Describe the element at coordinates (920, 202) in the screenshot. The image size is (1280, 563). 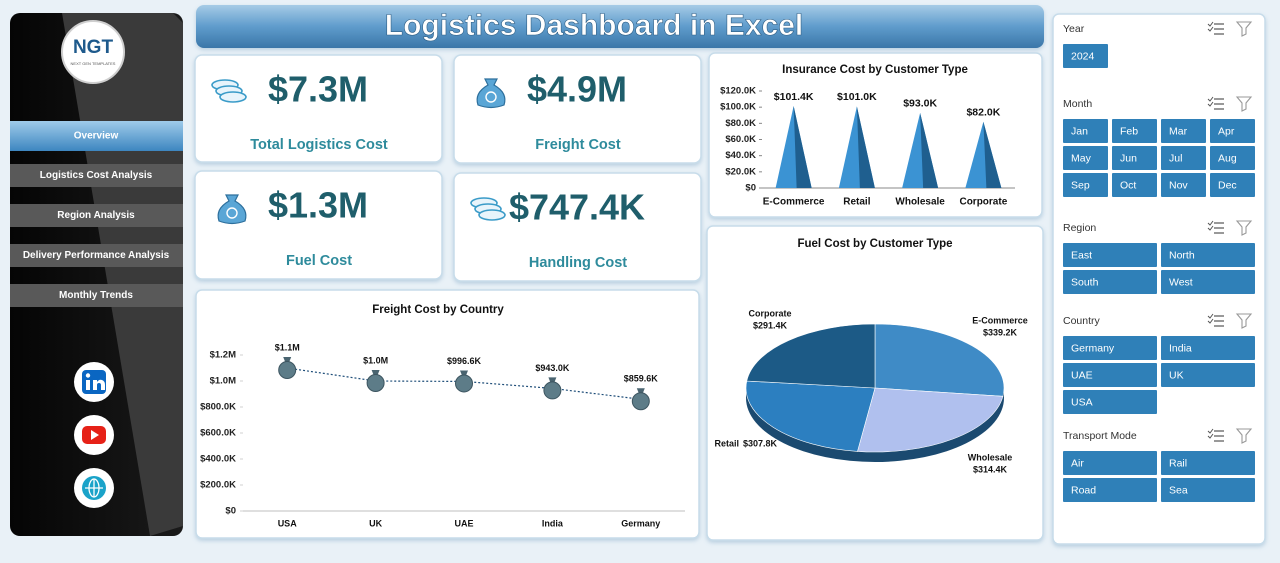
I see `x-tick-label: Wholesale` at that location.